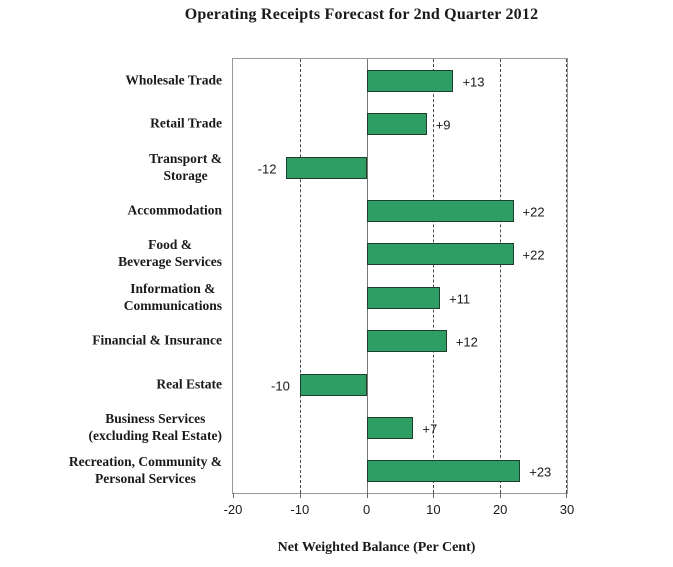 Image resolution: width=673 pixels, height=567 pixels. What do you see at coordinates (267, 168) in the screenshot?
I see `bar-value-label: -12` at bounding box center [267, 168].